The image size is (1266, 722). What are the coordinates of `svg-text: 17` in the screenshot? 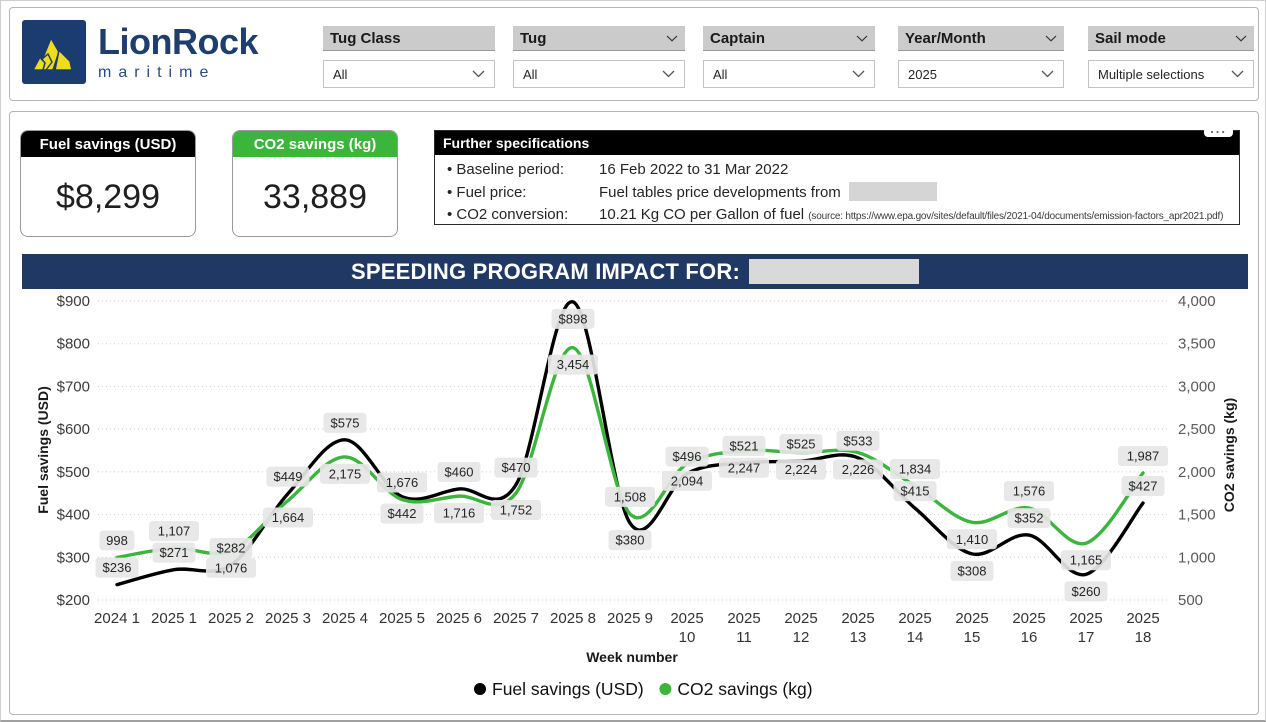 It's located at (1086, 637).